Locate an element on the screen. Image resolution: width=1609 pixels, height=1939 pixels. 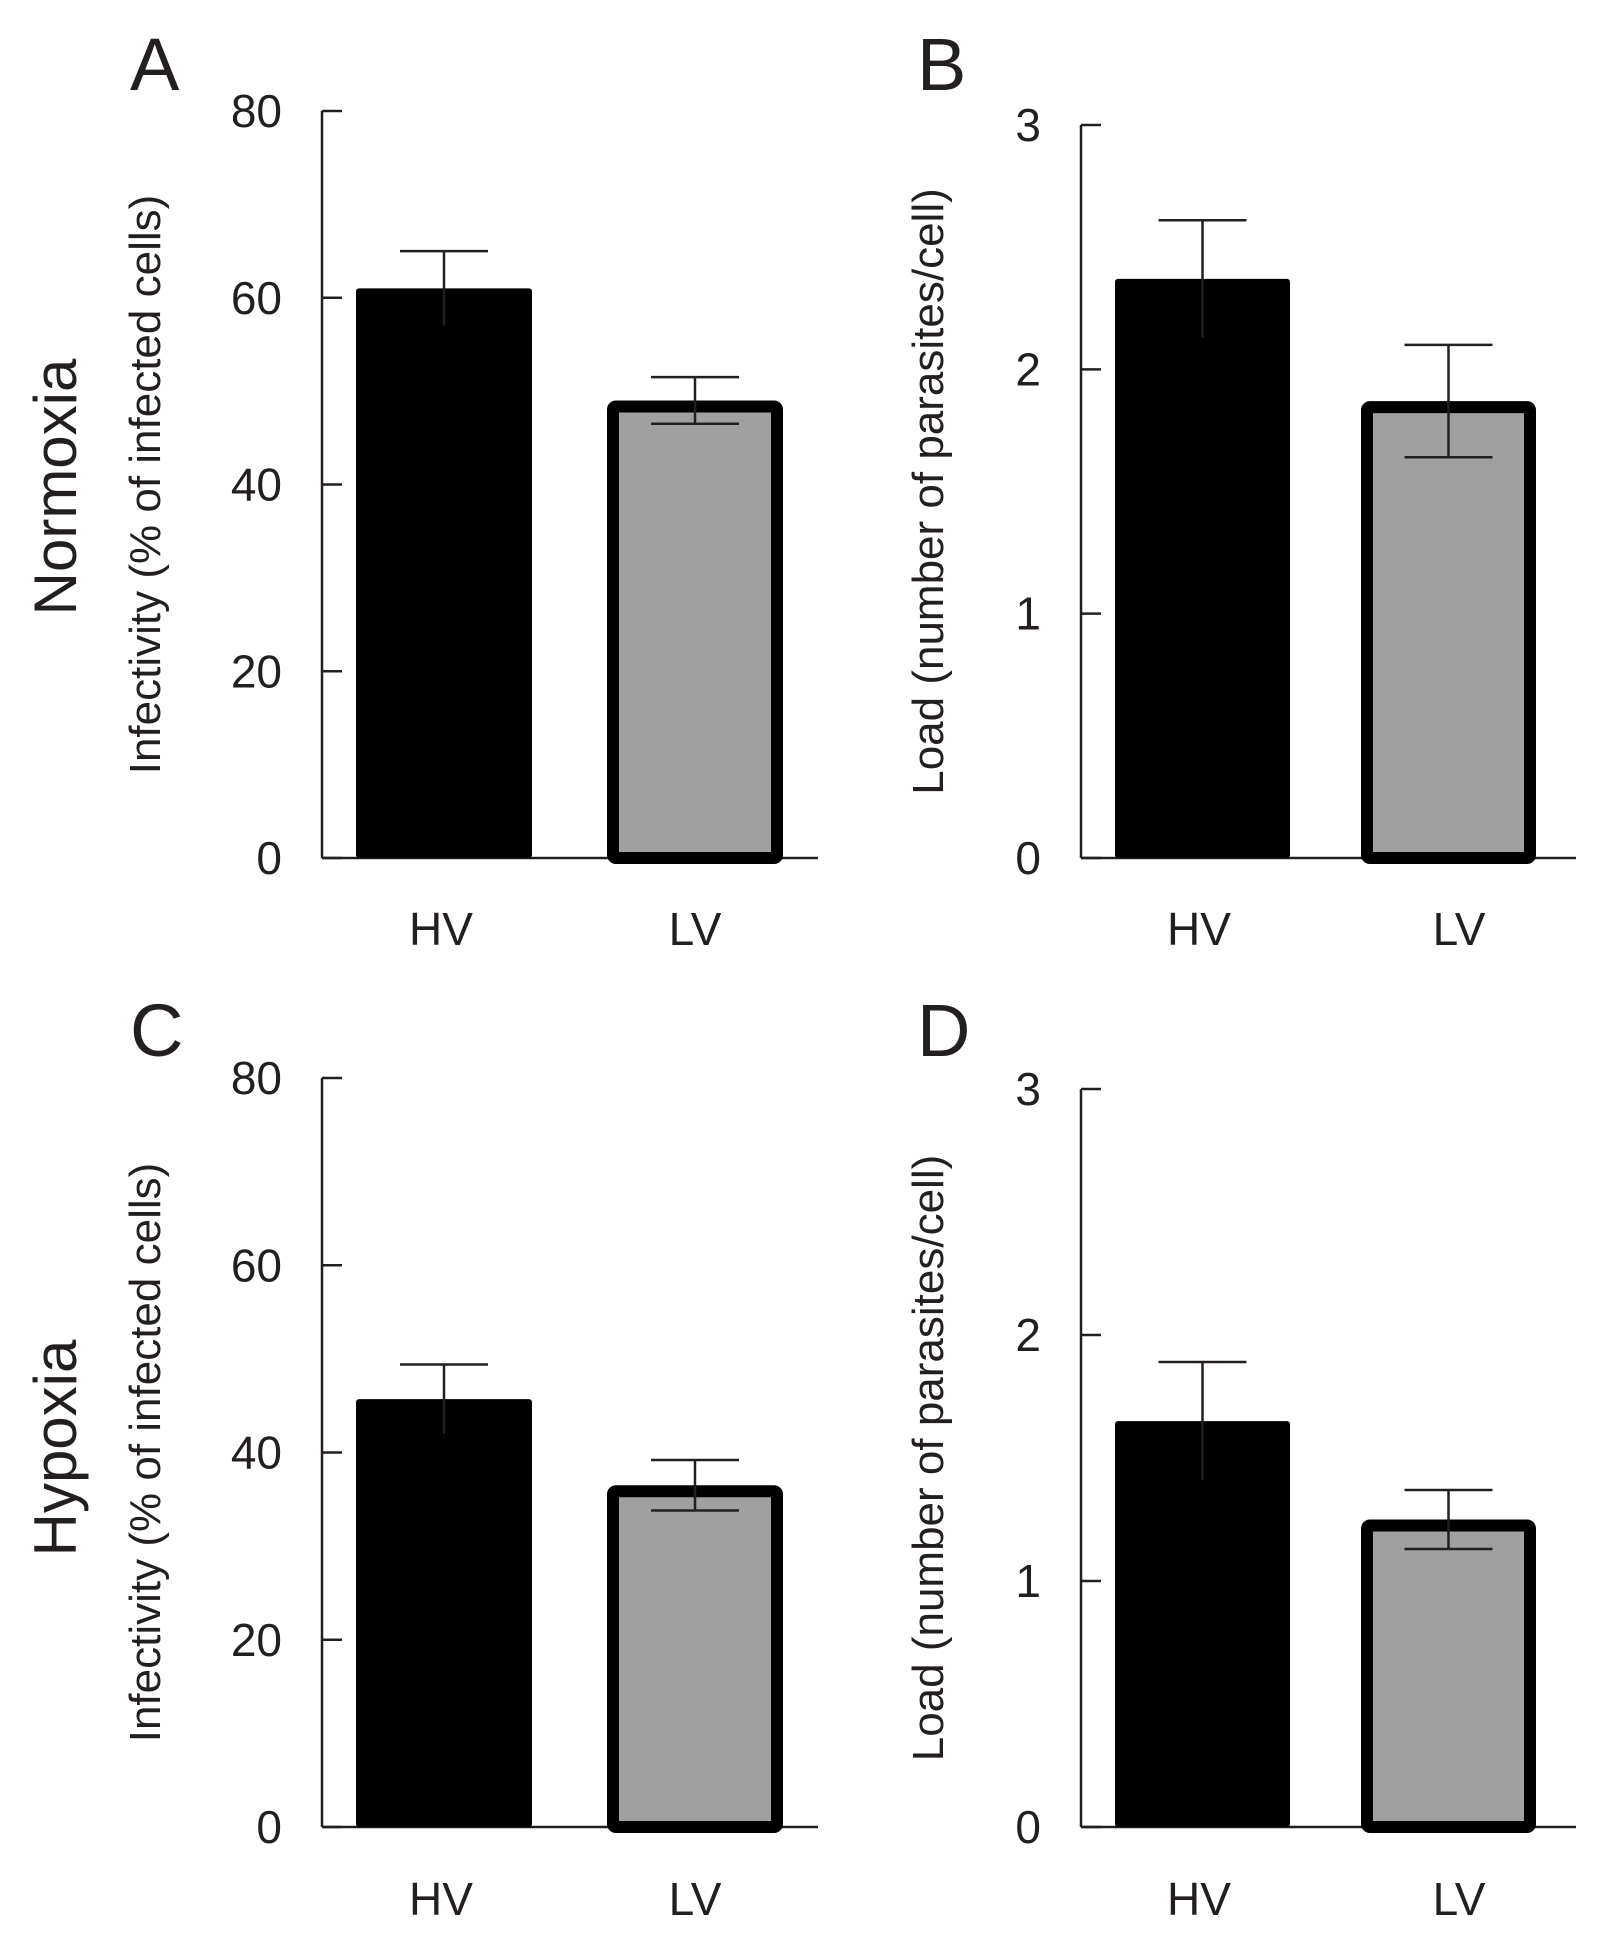
panel-letter: B is located at coordinates (941, 64).